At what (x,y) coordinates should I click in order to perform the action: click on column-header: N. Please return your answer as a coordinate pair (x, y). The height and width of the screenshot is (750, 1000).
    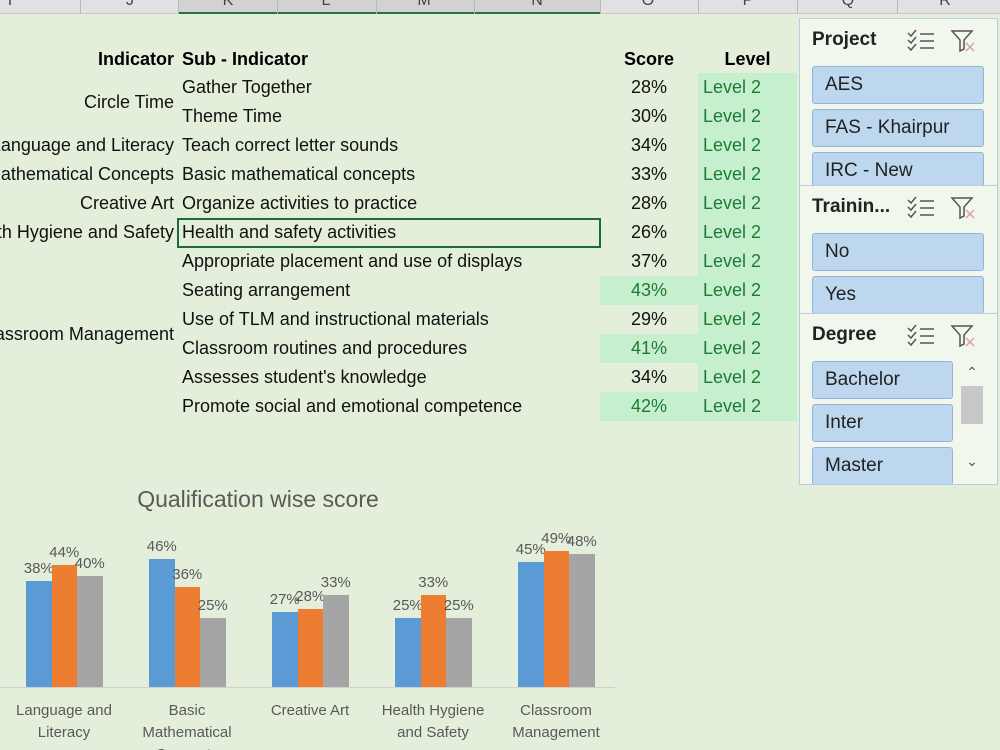
    Looking at the image, I should click on (537, 4).